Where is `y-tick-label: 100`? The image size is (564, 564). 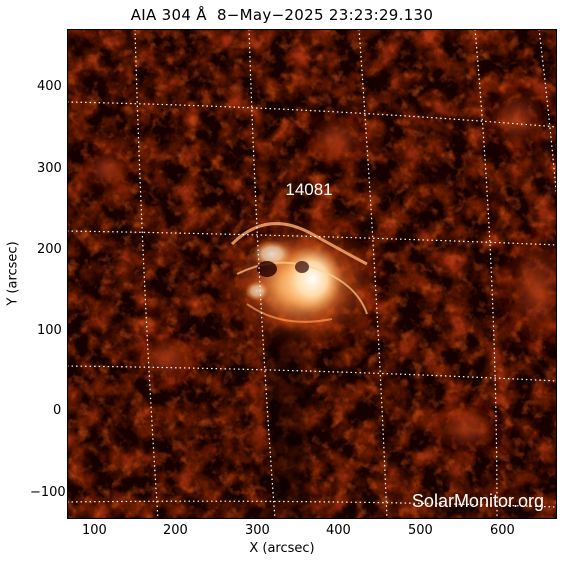 y-tick-label: 100 is located at coordinates (49, 330).